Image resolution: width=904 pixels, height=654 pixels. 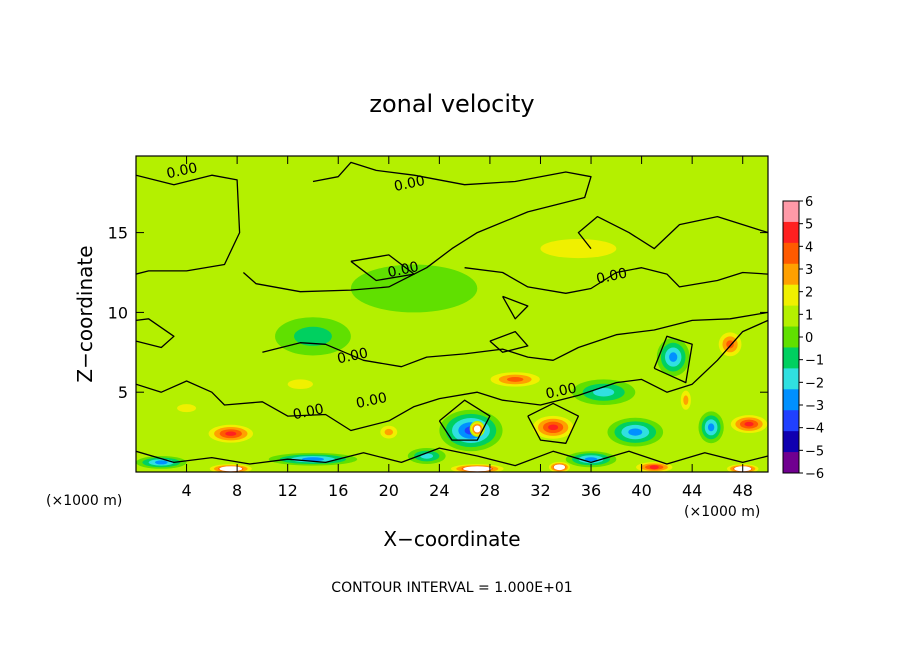 I want to click on x-unit-left: (×1000 m), so click(x=84, y=501).